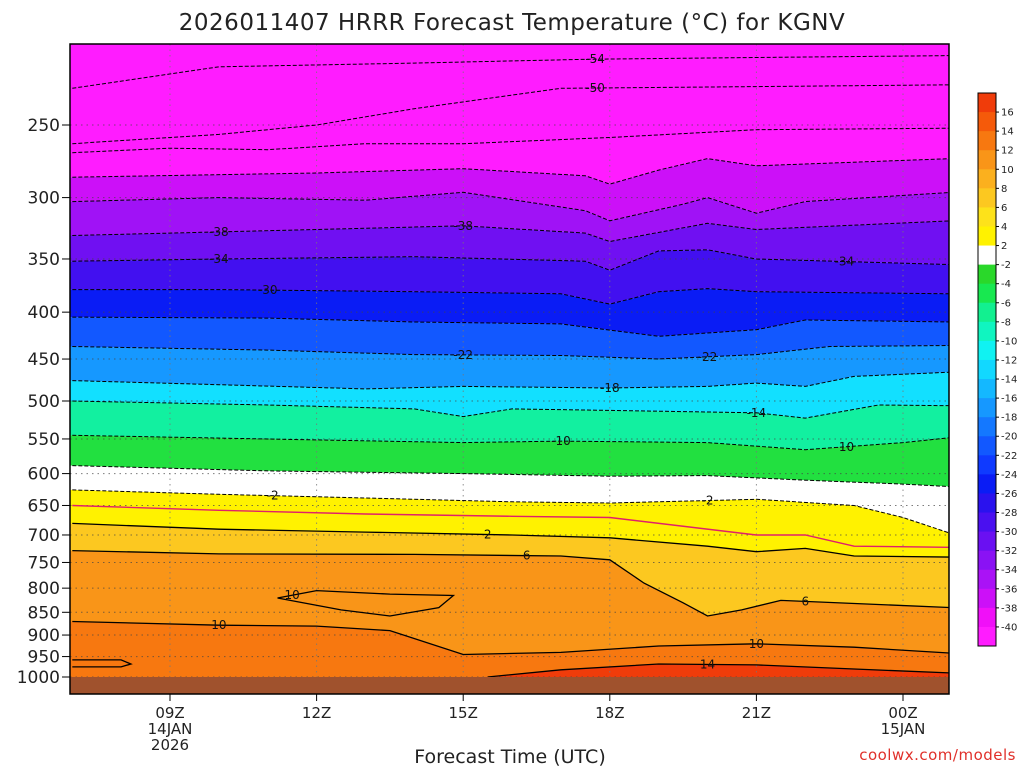  What do you see at coordinates (1009, 513) in the screenshot?
I see `colorbar-label: -28` at bounding box center [1009, 513].